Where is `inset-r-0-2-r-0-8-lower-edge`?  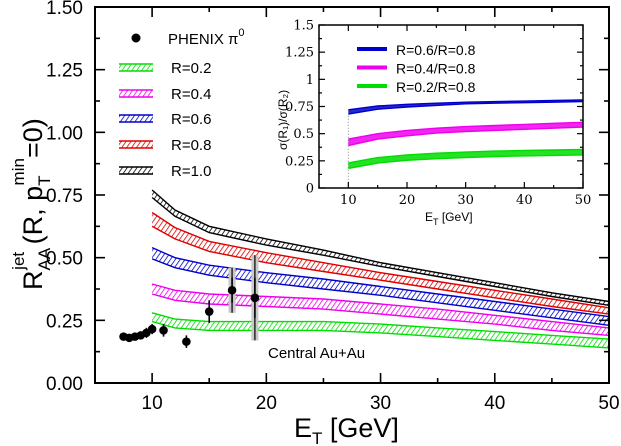
inset-r-0-2-r-0-8-lower-edge is located at coordinates (465, 162).